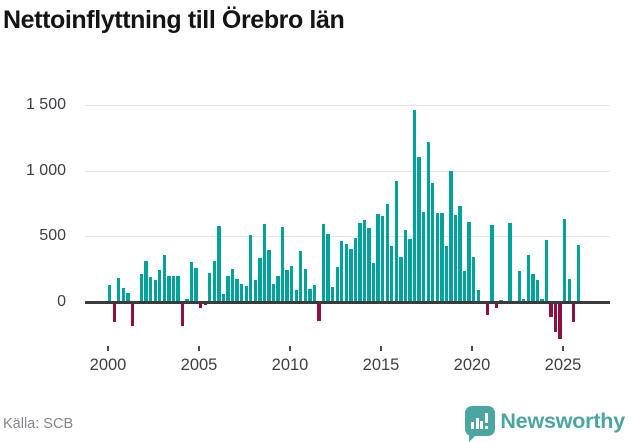 The width and height of the screenshot is (631, 442). Describe the element at coordinates (405, 266) in the screenshot. I see `bar-2016-q2` at that location.